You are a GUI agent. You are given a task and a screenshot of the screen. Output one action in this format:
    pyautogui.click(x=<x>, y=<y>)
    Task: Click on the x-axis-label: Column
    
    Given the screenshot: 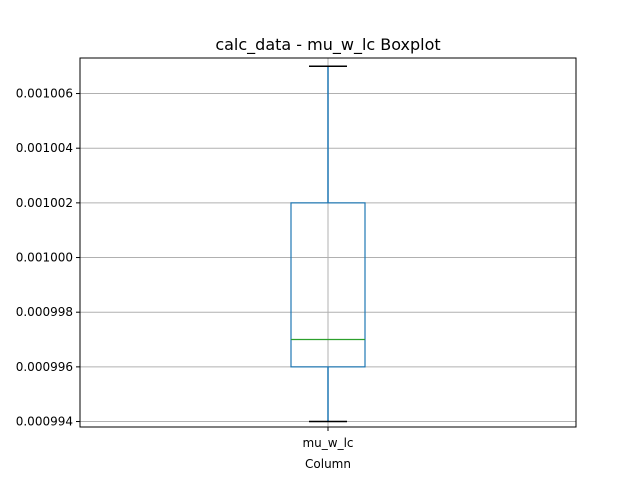 What is the action you would take?
    pyautogui.click(x=328, y=464)
    